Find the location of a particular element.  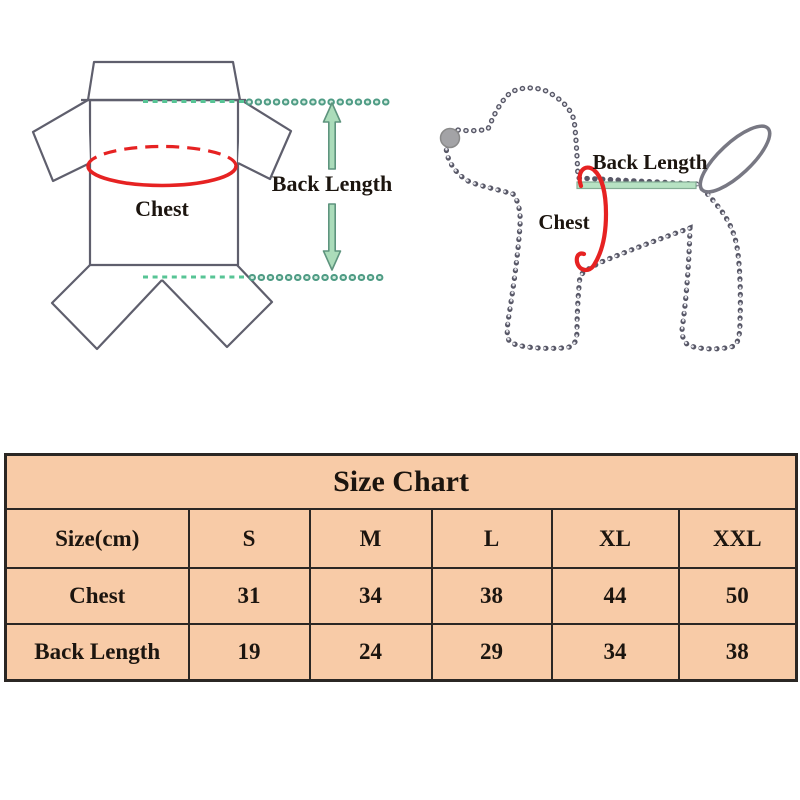

col-header-s: S is located at coordinates (249, 538).